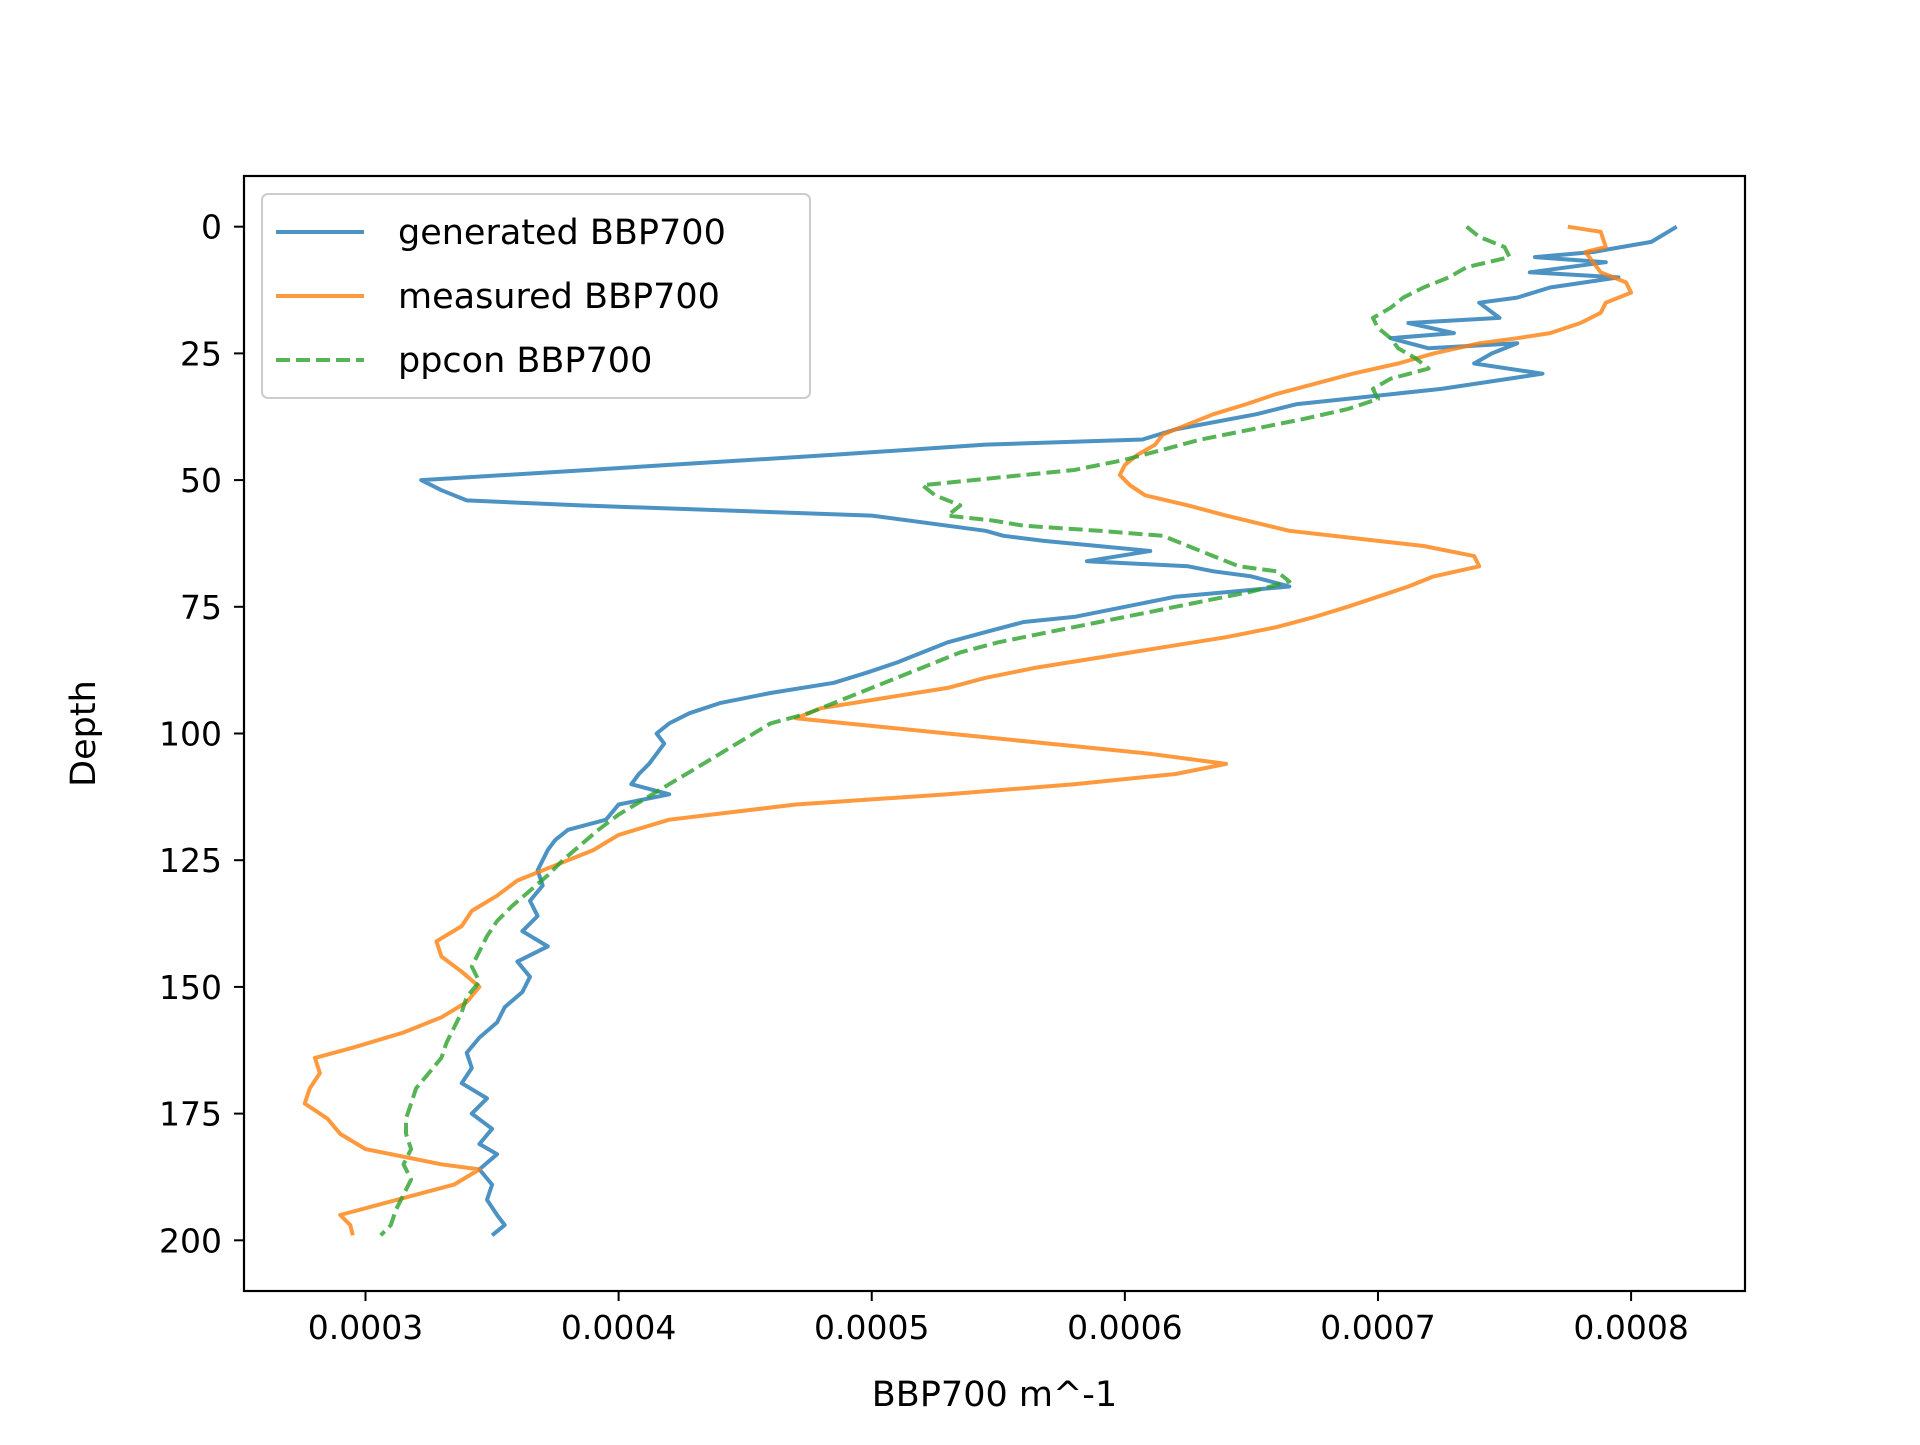 The height and width of the screenshot is (1445, 1920). Describe the element at coordinates (559, 297) in the screenshot. I see `legend-label: measured BBP700` at that location.